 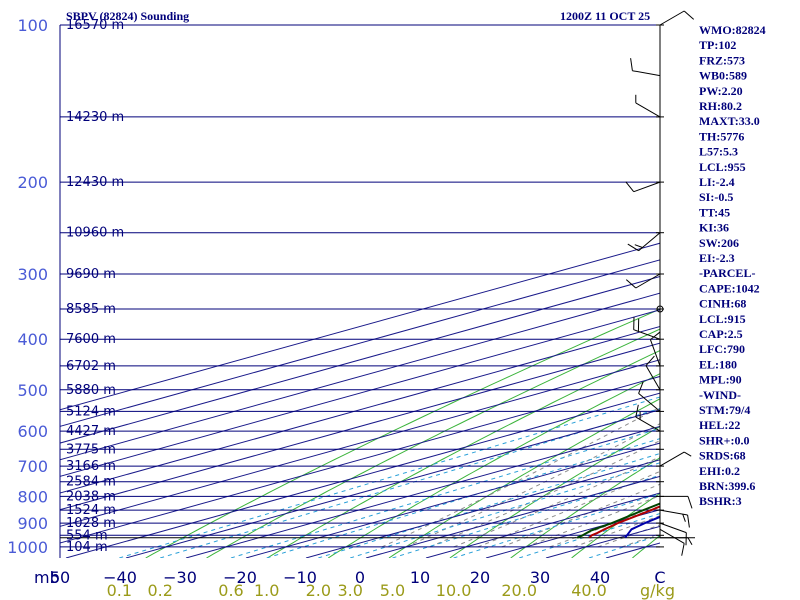 What do you see at coordinates (230, 590) in the screenshot?
I see `mixing-ratio-tick-label: 0.6` at bounding box center [230, 590].